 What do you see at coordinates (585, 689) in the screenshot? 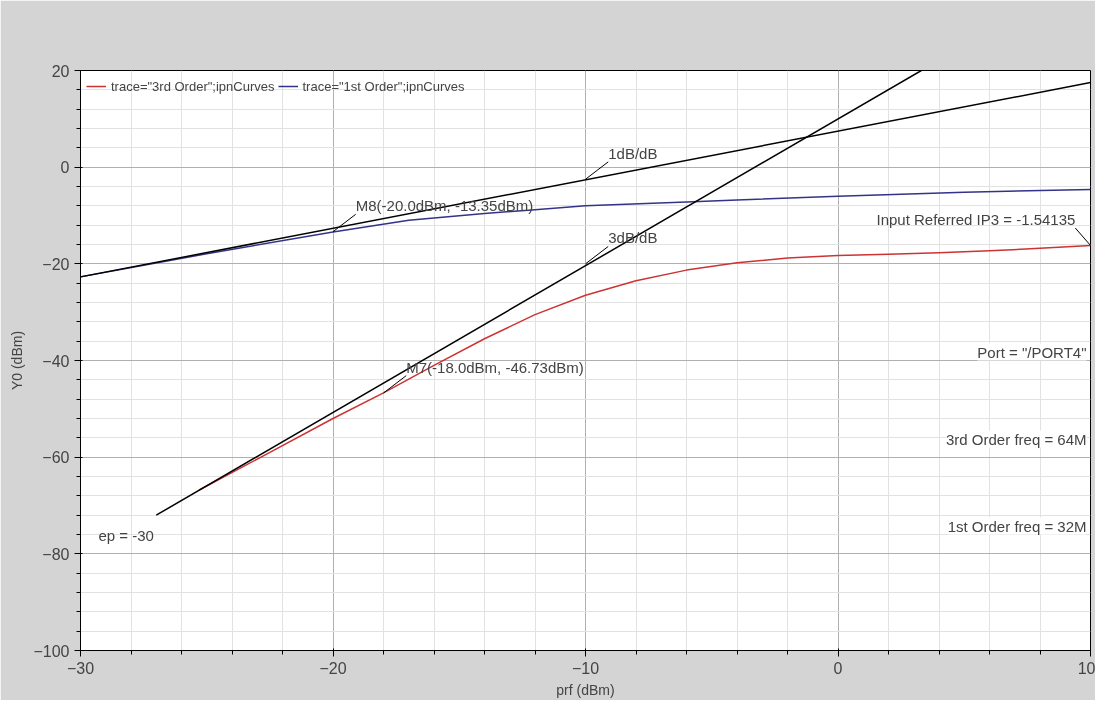
I see `x-axis-title: prf (dBm)` at bounding box center [585, 689].